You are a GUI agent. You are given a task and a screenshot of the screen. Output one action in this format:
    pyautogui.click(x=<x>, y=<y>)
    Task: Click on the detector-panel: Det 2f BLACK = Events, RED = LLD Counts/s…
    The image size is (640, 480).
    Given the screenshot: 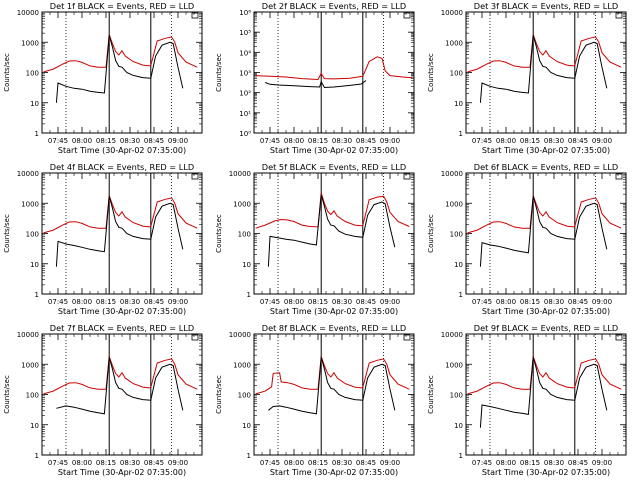 What is the action you would take?
    pyautogui.click(x=315, y=78)
    